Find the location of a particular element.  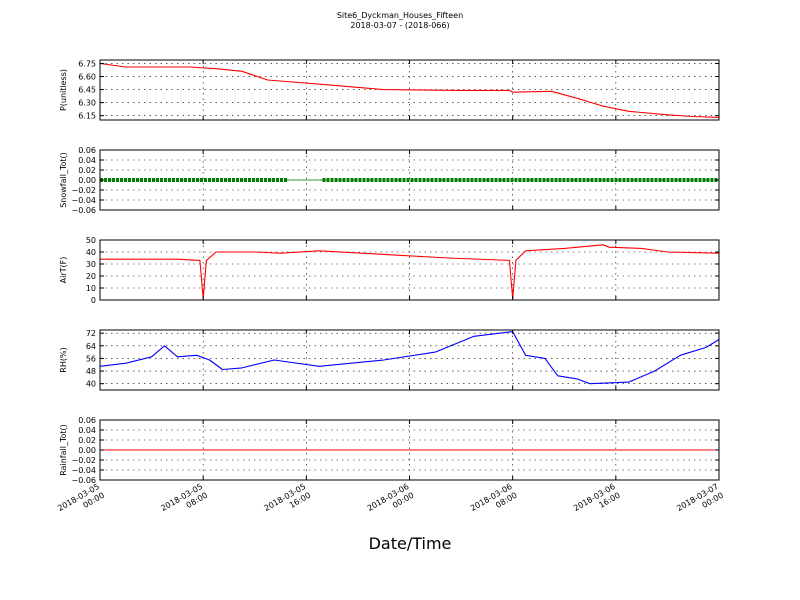

x-tick-label-3: 2018-03-0600:00 is located at coordinates (391, 502).